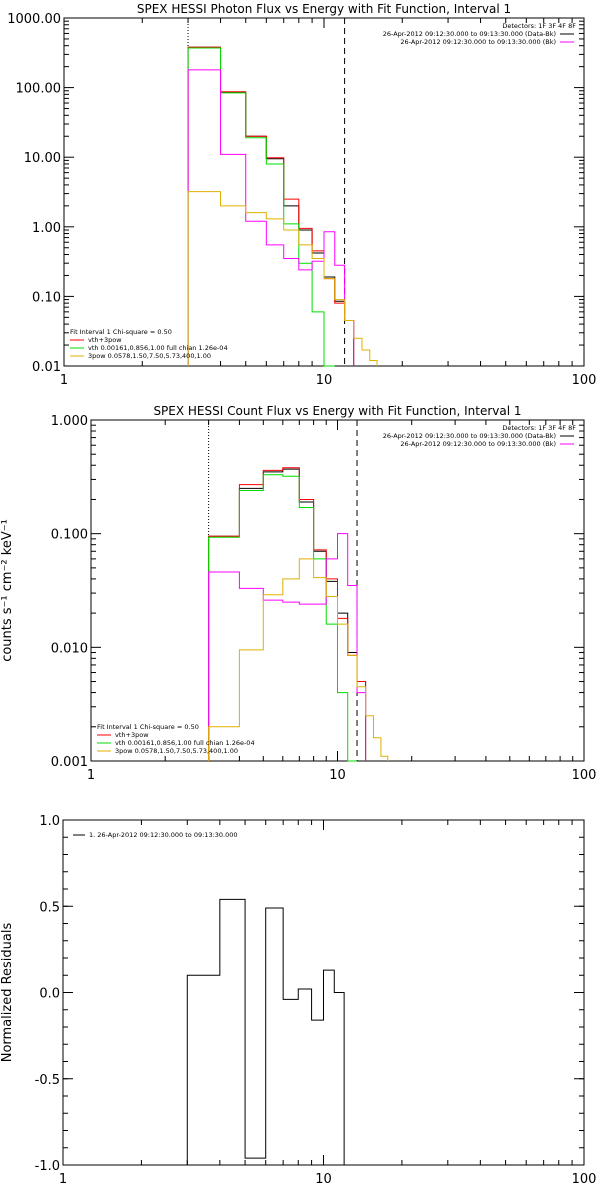 This screenshot has width=600, height=1200. Describe the element at coordinates (69, 648) in the screenshot. I see `y-tick-label: 0.010` at that location.